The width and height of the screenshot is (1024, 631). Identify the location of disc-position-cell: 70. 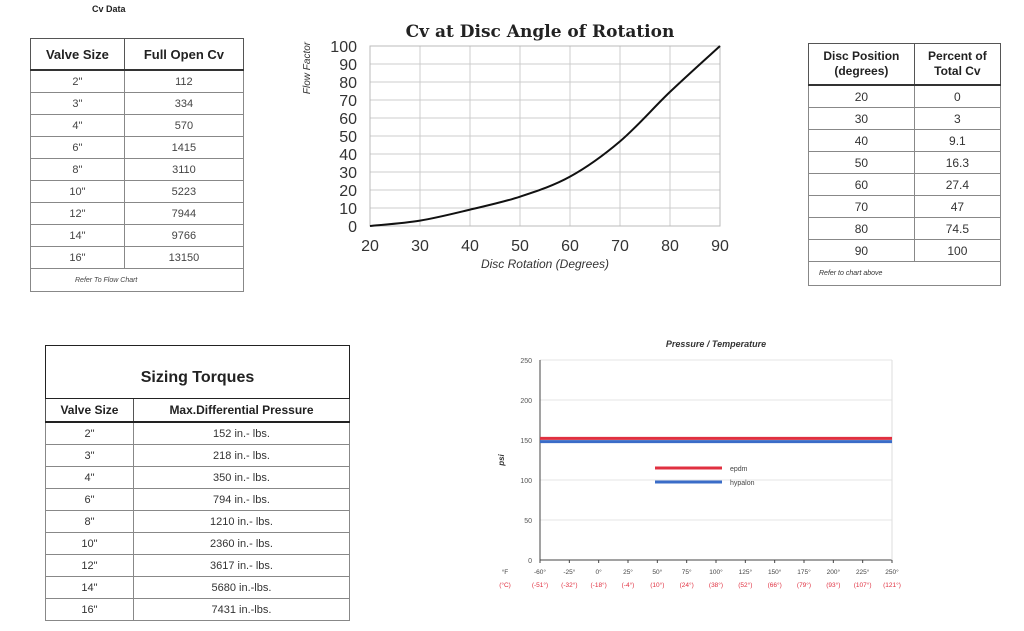
(861, 206).